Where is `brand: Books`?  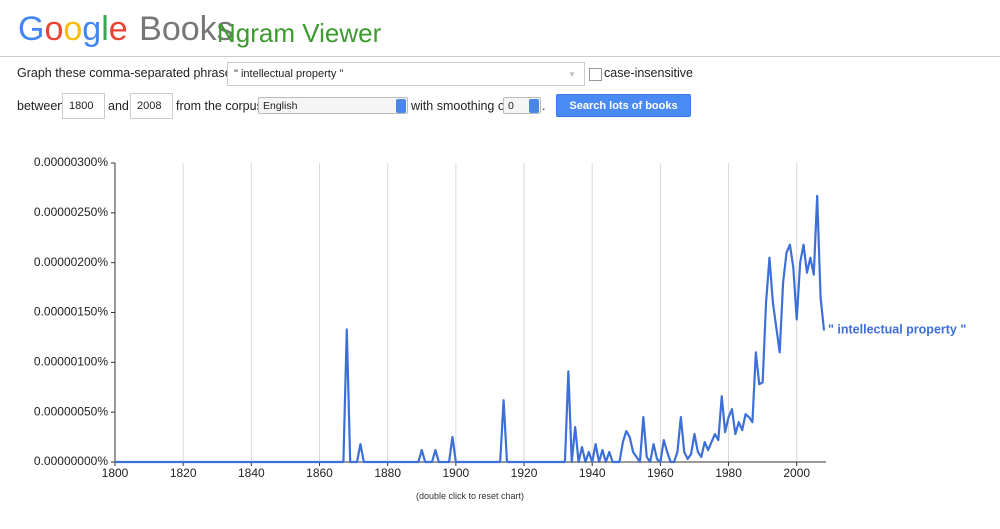 brand: Books is located at coordinates (186, 29).